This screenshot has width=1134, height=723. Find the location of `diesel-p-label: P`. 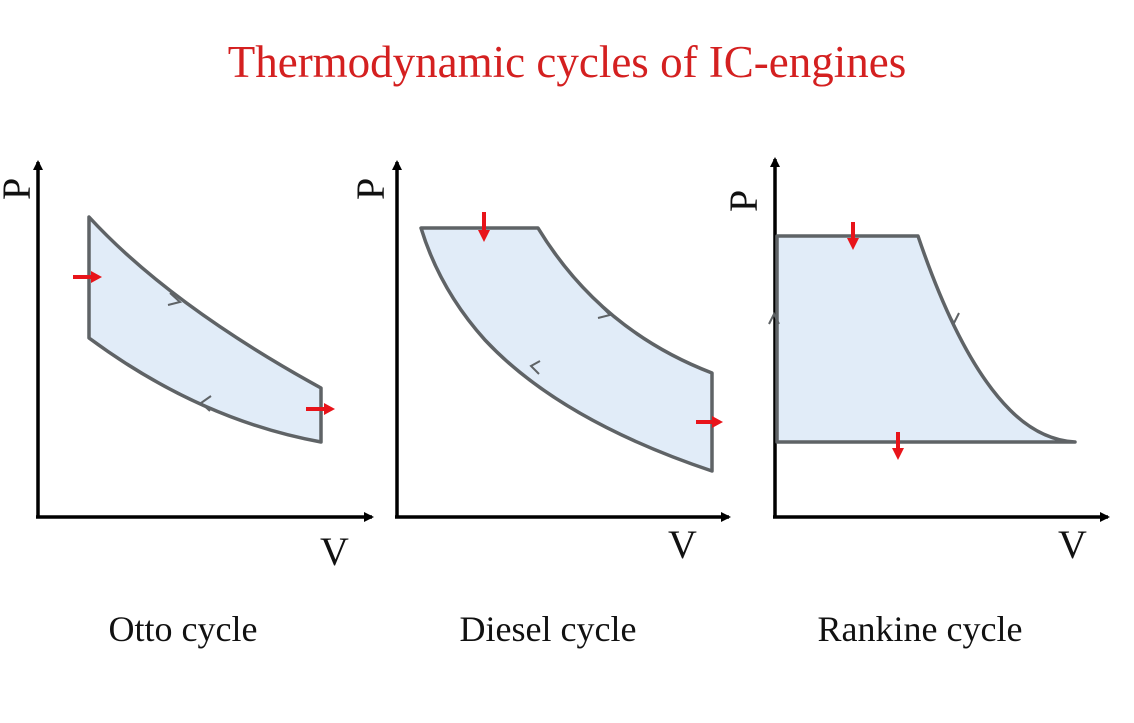

diesel-p-label: P is located at coordinates (370, 189).